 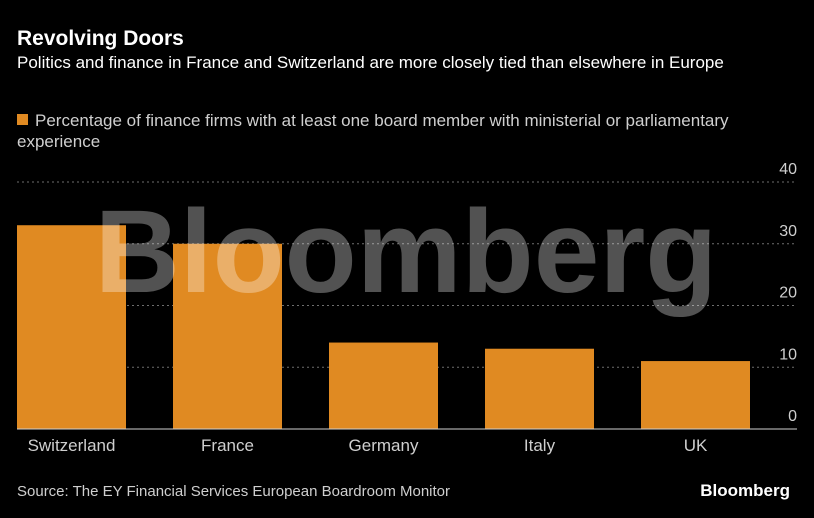 I want to click on chart-title: Revolving Doors, so click(x=100, y=38).